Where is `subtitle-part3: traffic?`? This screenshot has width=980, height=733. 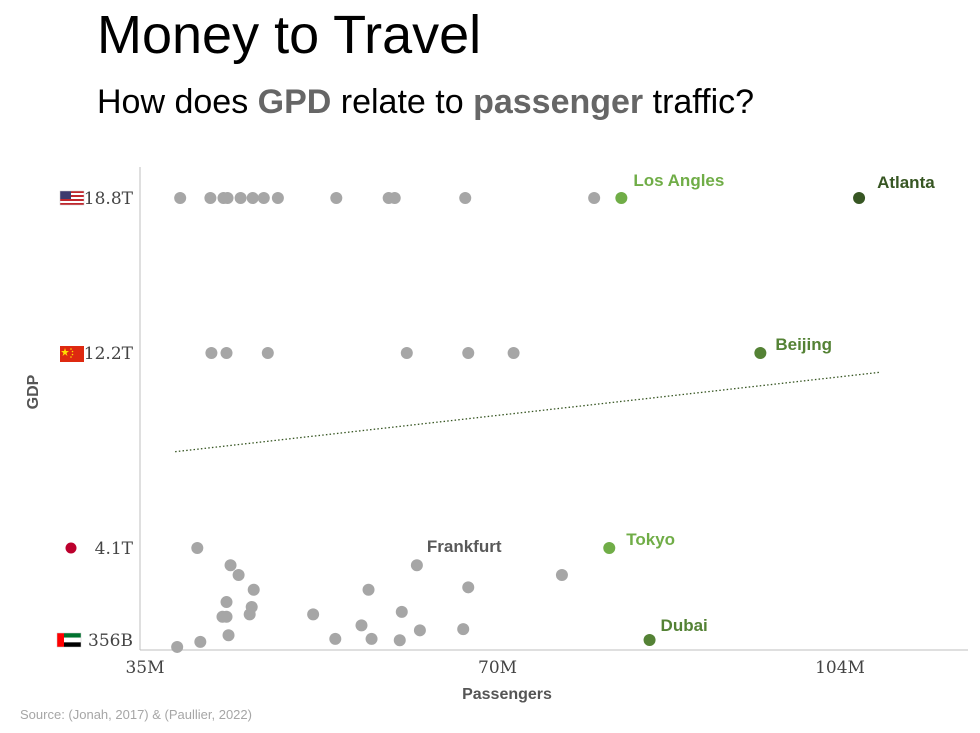 subtitle-part3: traffic? is located at coordinates (699, 102).